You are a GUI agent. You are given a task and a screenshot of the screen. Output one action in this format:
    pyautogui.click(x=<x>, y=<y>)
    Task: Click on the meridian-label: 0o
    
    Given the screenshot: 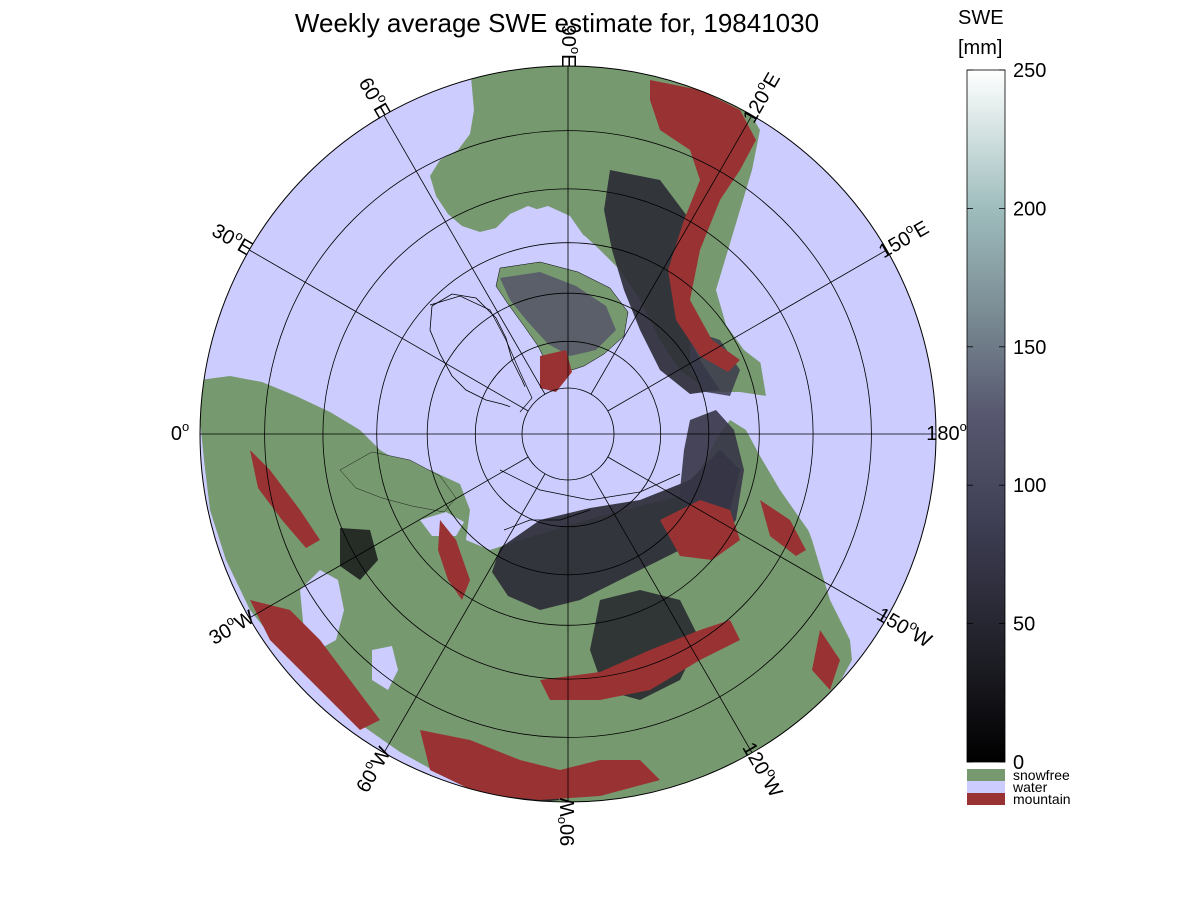 What is the action you would take?
    pyautogui.click(x=180, y=432)
    